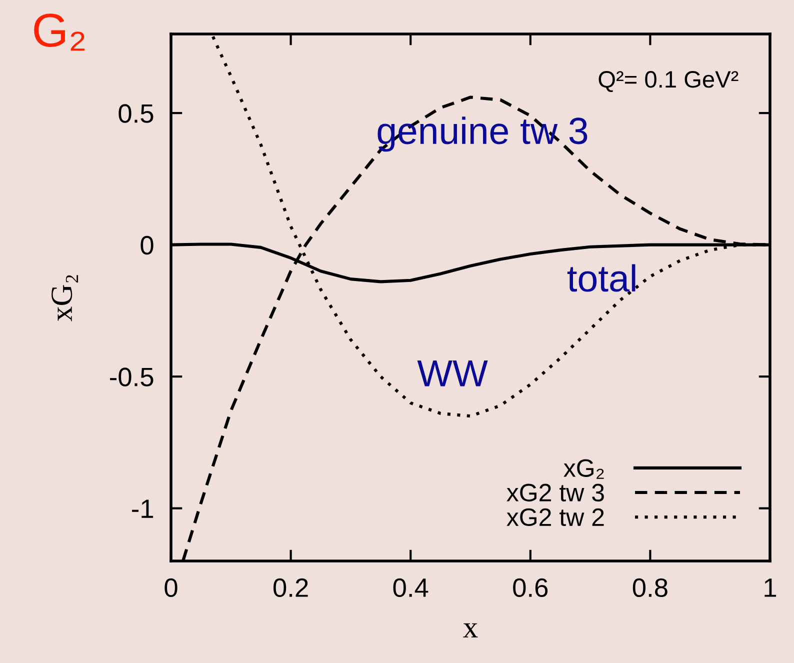  I want to click on legend-label: xG2 tw 2, so click(555, 517).